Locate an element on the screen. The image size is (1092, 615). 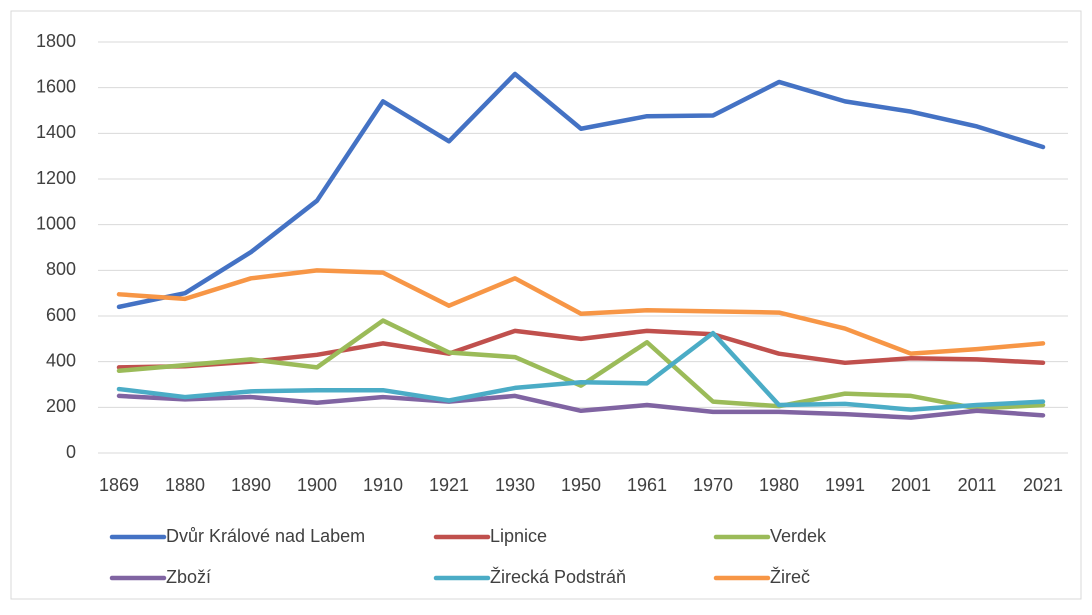
x-tick-label: 1869 is located at coordinates (119, 485).